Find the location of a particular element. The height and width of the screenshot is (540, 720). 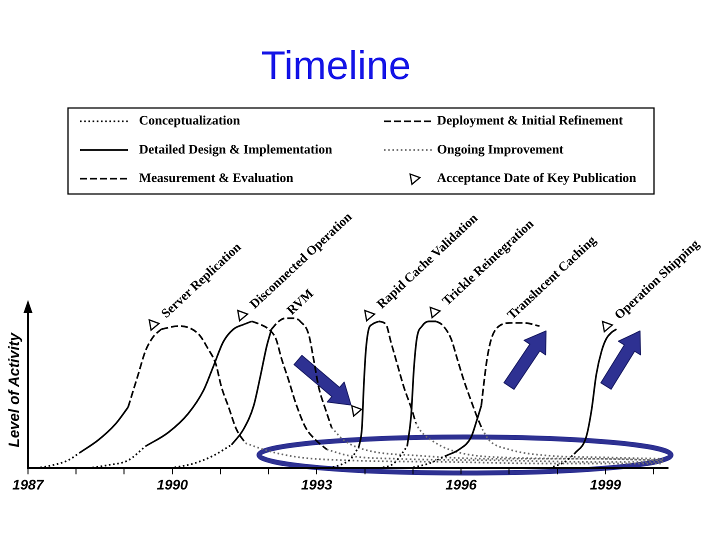

x-tick-label: 1999 is located at coordinates (606, 484).